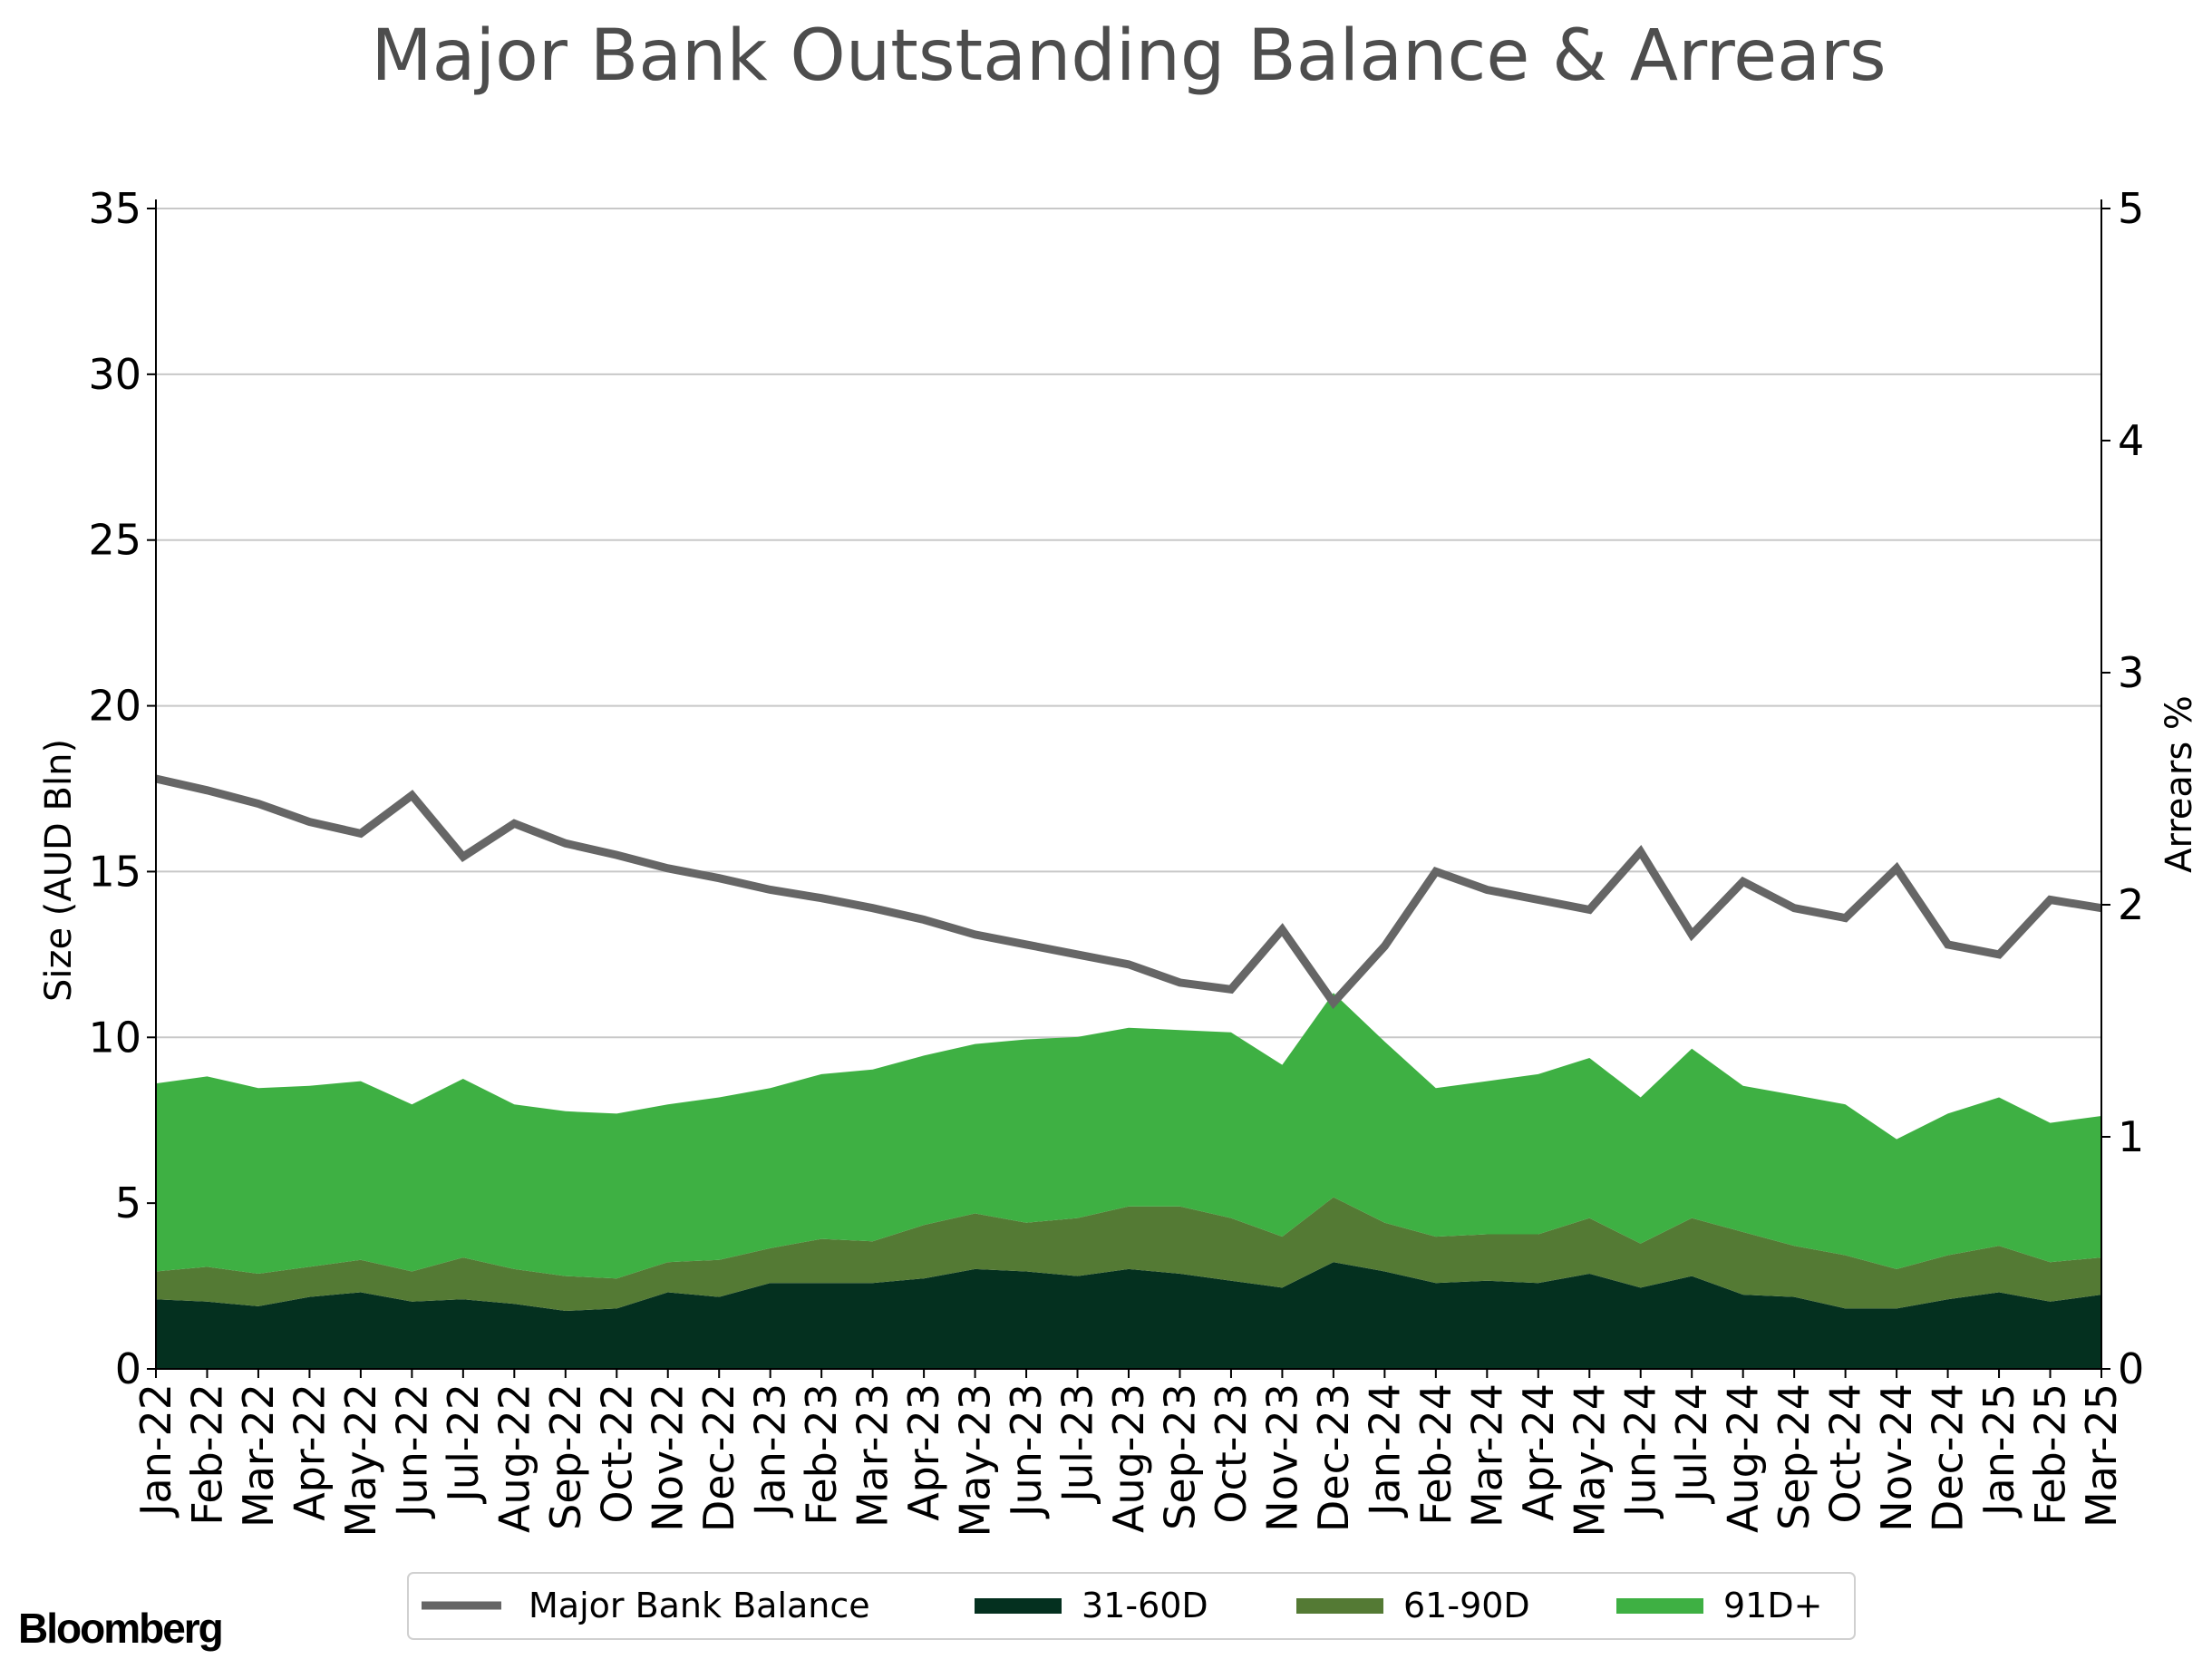 This screenshot has height=1659, width=2212. I want to click on x-tick-label: Mar-22, so click(258, 1455).